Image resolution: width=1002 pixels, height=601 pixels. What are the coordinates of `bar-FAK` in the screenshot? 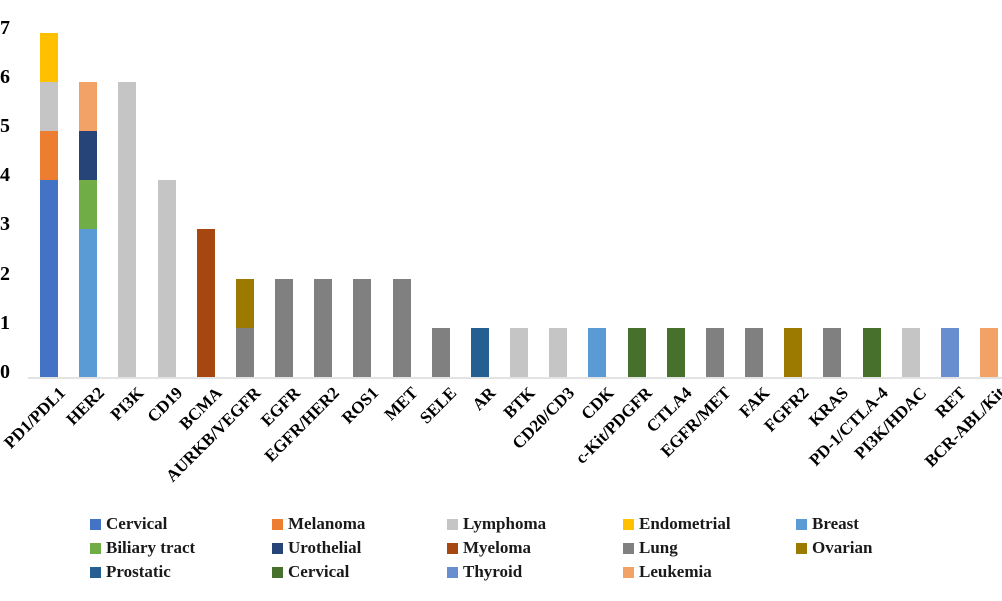 It's located at (754, 352).